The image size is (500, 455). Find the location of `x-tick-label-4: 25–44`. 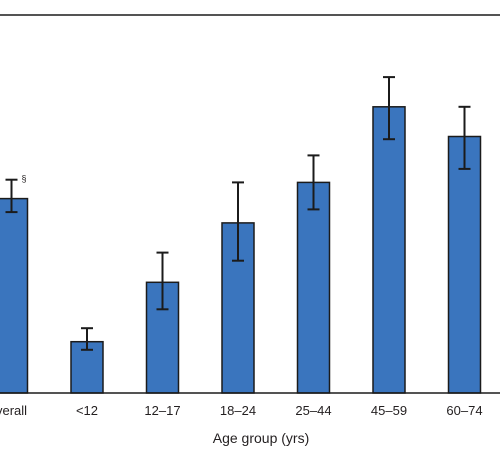

x-tick-label-4: 25–44 is located at coordinates (313, 410).